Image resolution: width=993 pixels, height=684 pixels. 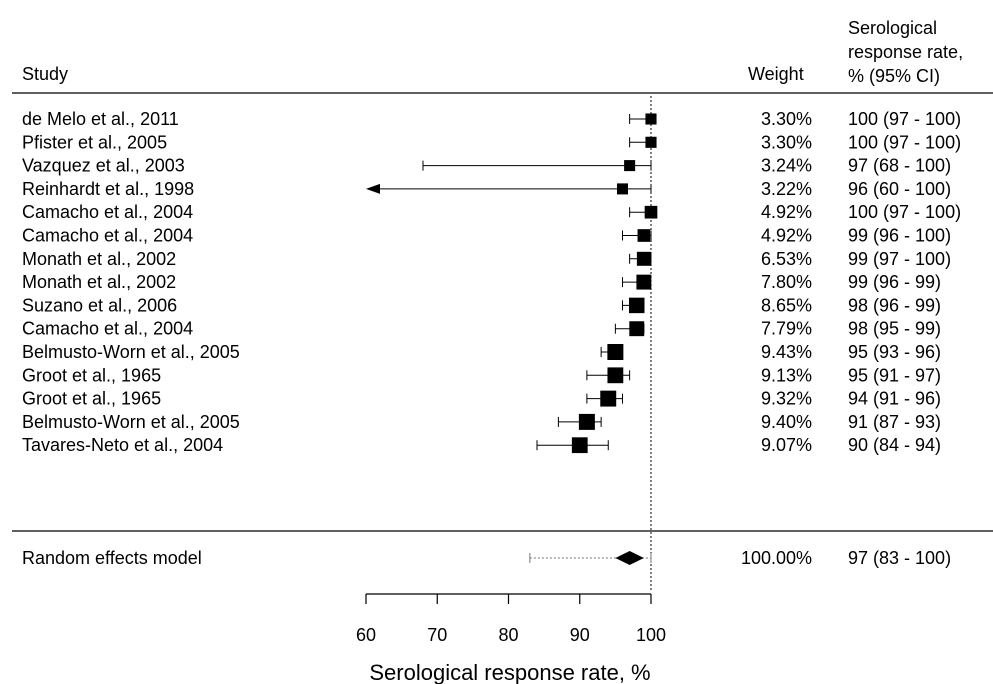 What do you see at coordinates (486, 166) in the screenshot?
I see `study-row: Vazquez et al., 2003 3.24% 97 (68 - 100)` at bounding box center [486, 166].